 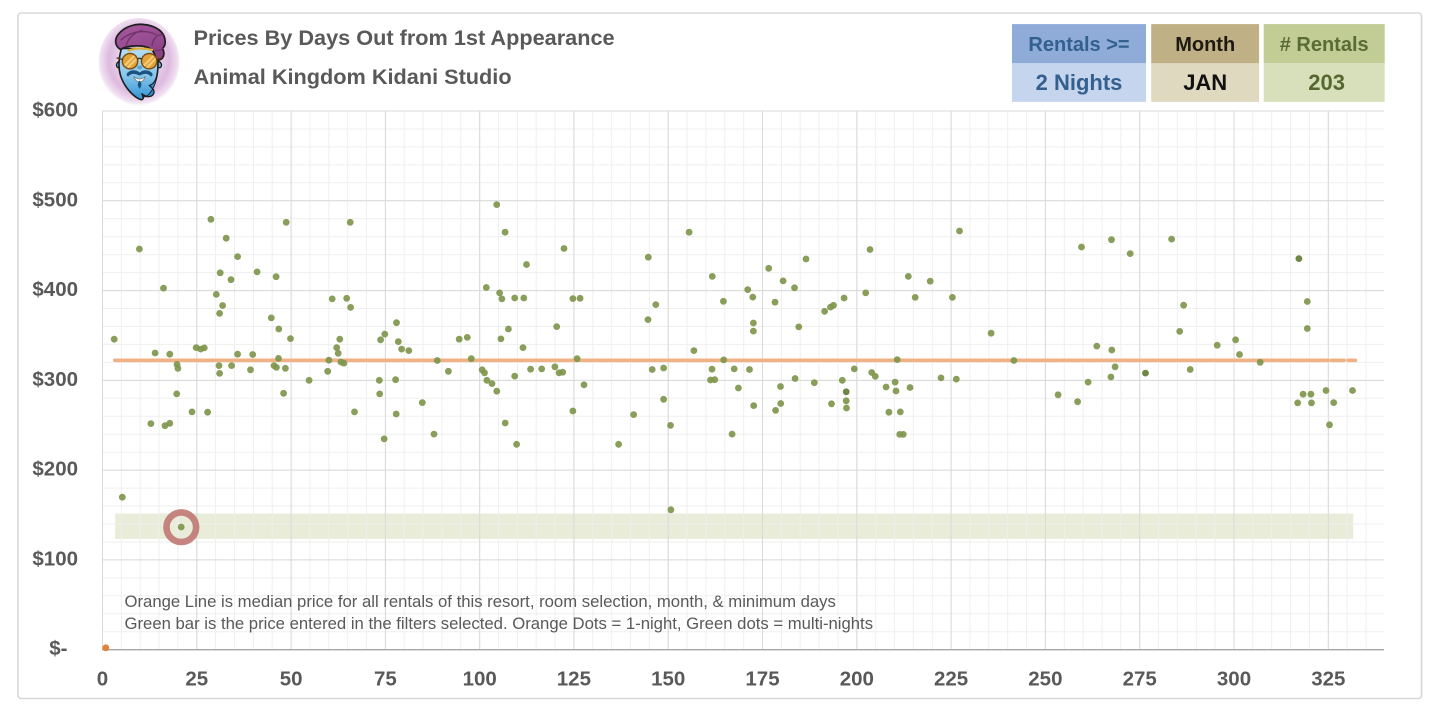 What do you see at coordinates (55, 289) in the screenshot?
I see `svg-text: $400` at bounding box center [55, 289].